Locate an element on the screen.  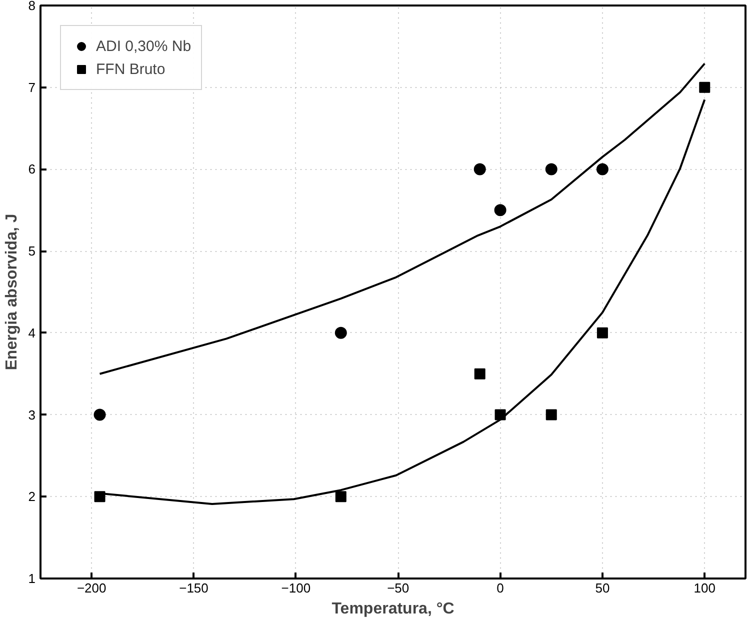
x-axis-title: Temperatura, °C is located at coordinates (393, 609).